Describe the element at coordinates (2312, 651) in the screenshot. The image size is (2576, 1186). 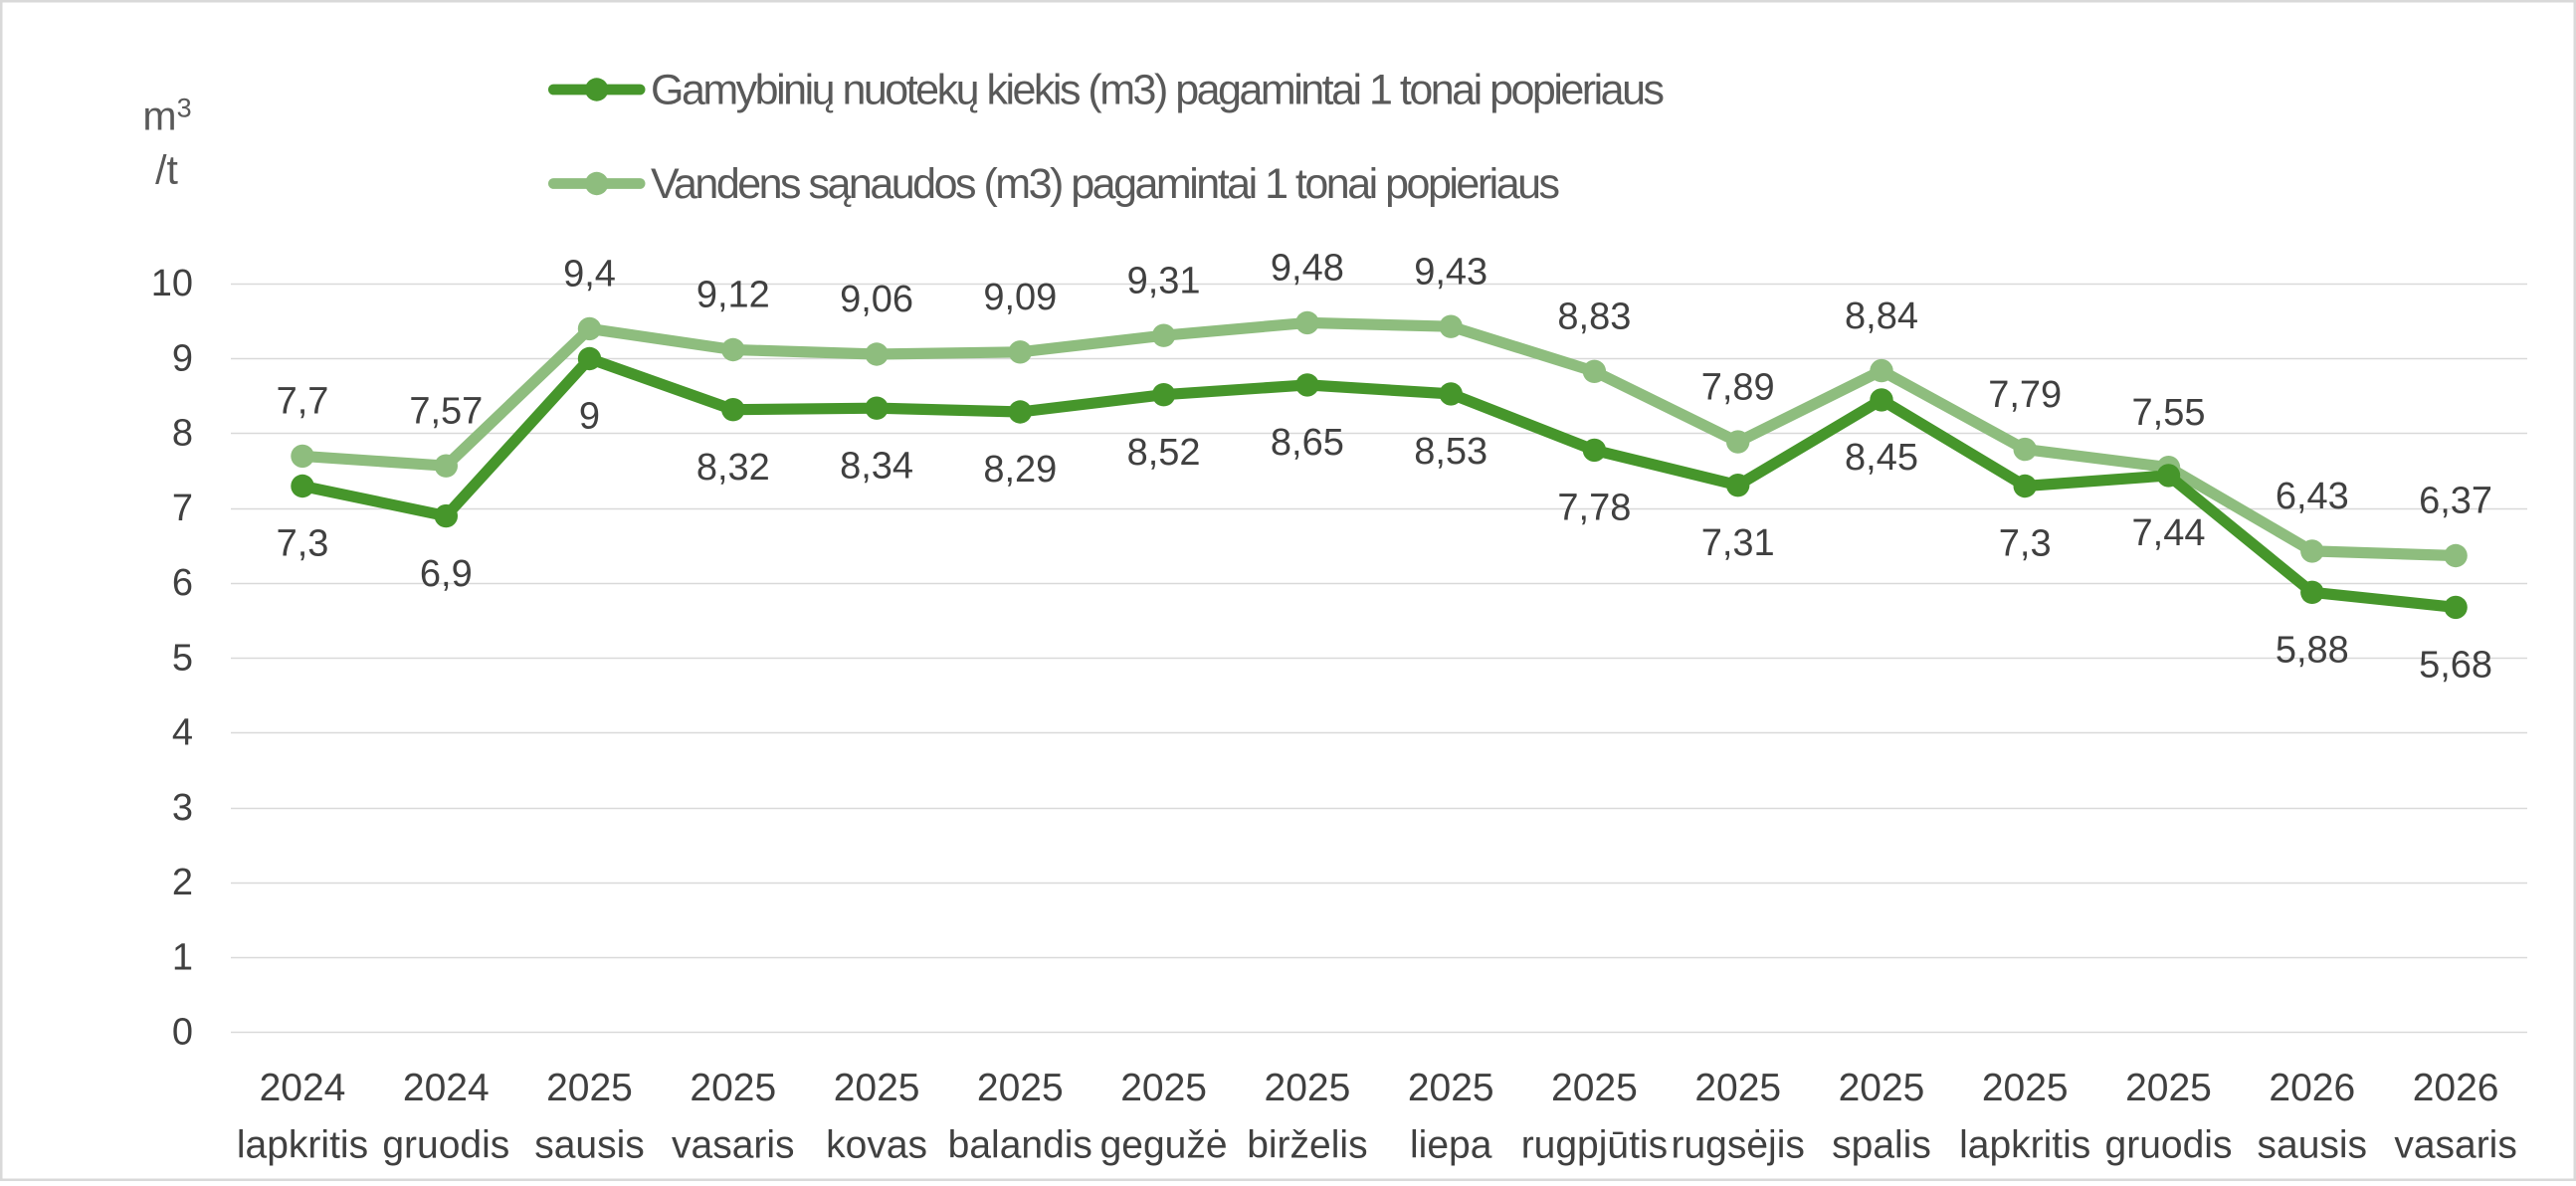
I see `svg-text: 5,88` at that location.